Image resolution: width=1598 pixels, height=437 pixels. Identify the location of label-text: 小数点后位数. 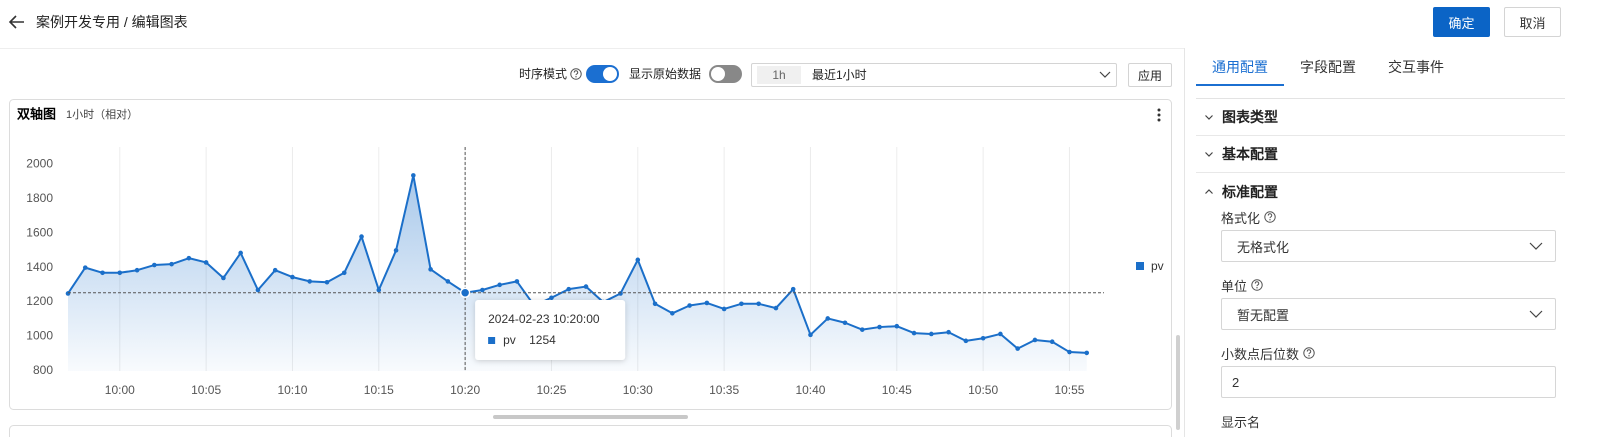
(1260, 354).